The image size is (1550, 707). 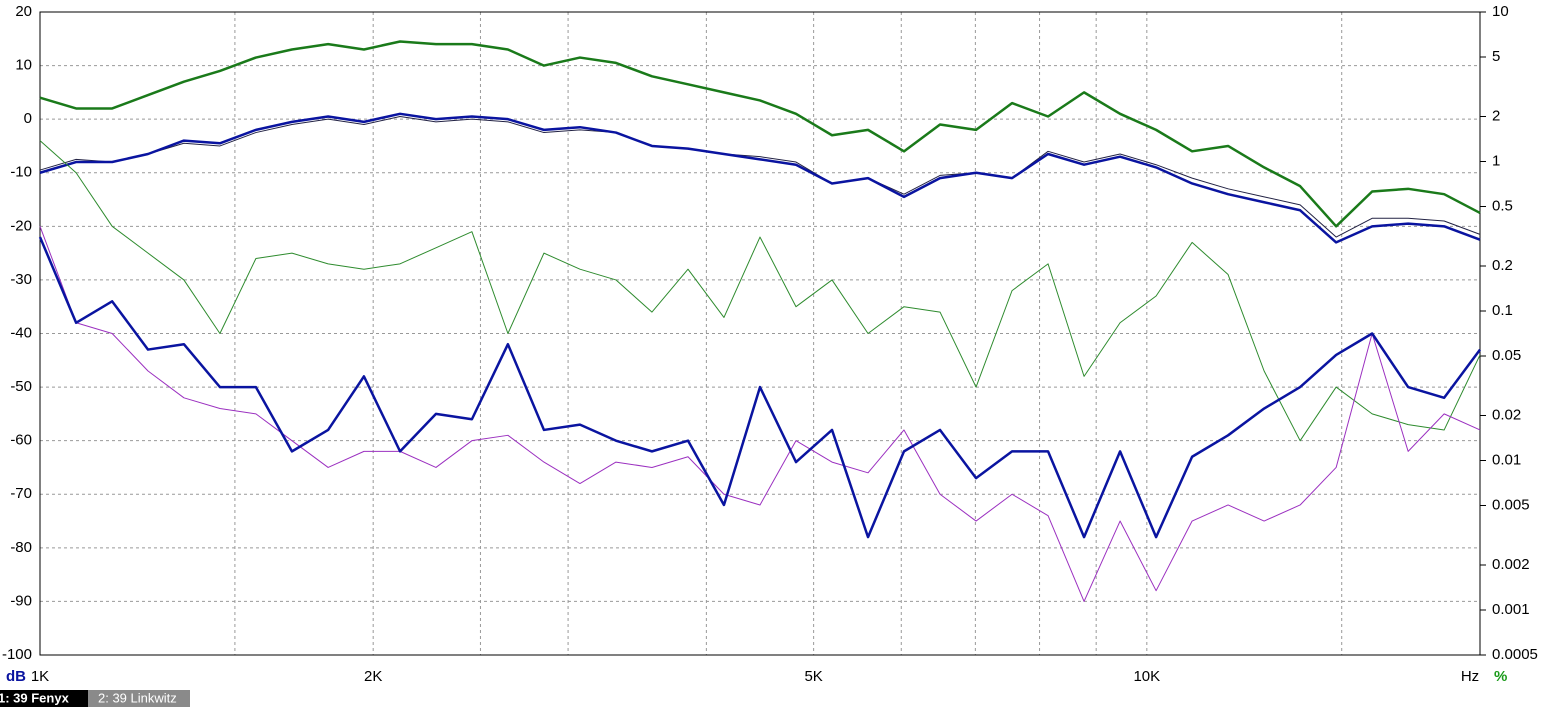 I want to click on y-tick-label: -70, so click(x=21, y=493).